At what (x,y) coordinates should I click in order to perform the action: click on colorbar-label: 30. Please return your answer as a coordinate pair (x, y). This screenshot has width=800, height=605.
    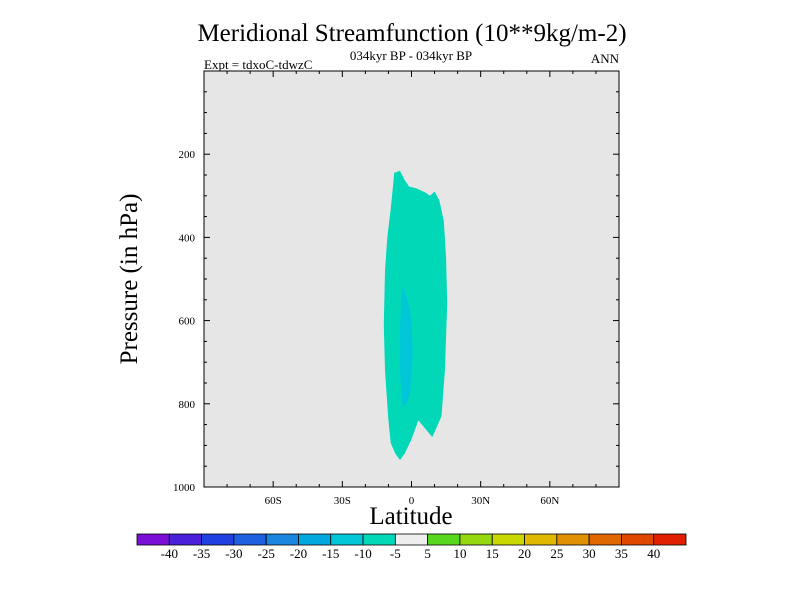
    Looking at the image, I should click on (589, 553).